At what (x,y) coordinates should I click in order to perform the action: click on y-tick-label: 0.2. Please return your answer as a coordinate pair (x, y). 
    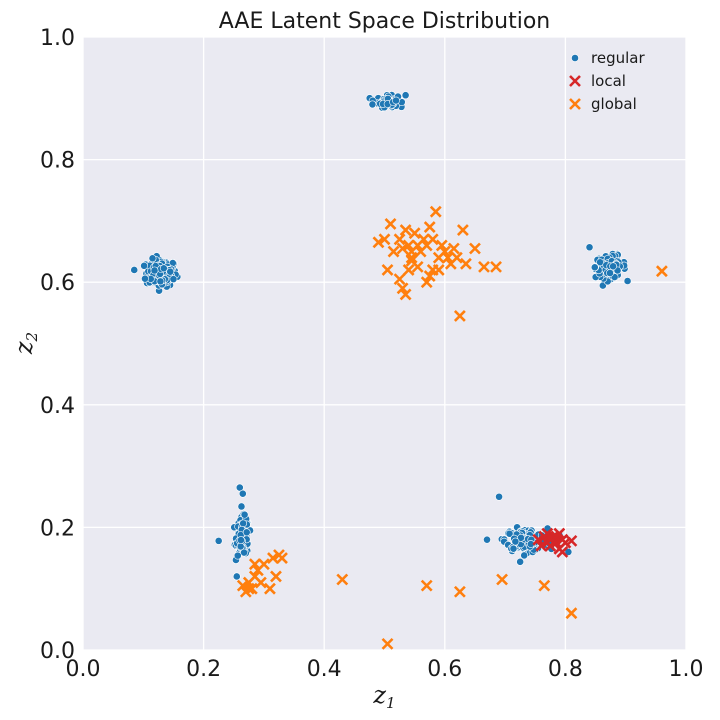
    Looking at the image, I should click on (57, 528).